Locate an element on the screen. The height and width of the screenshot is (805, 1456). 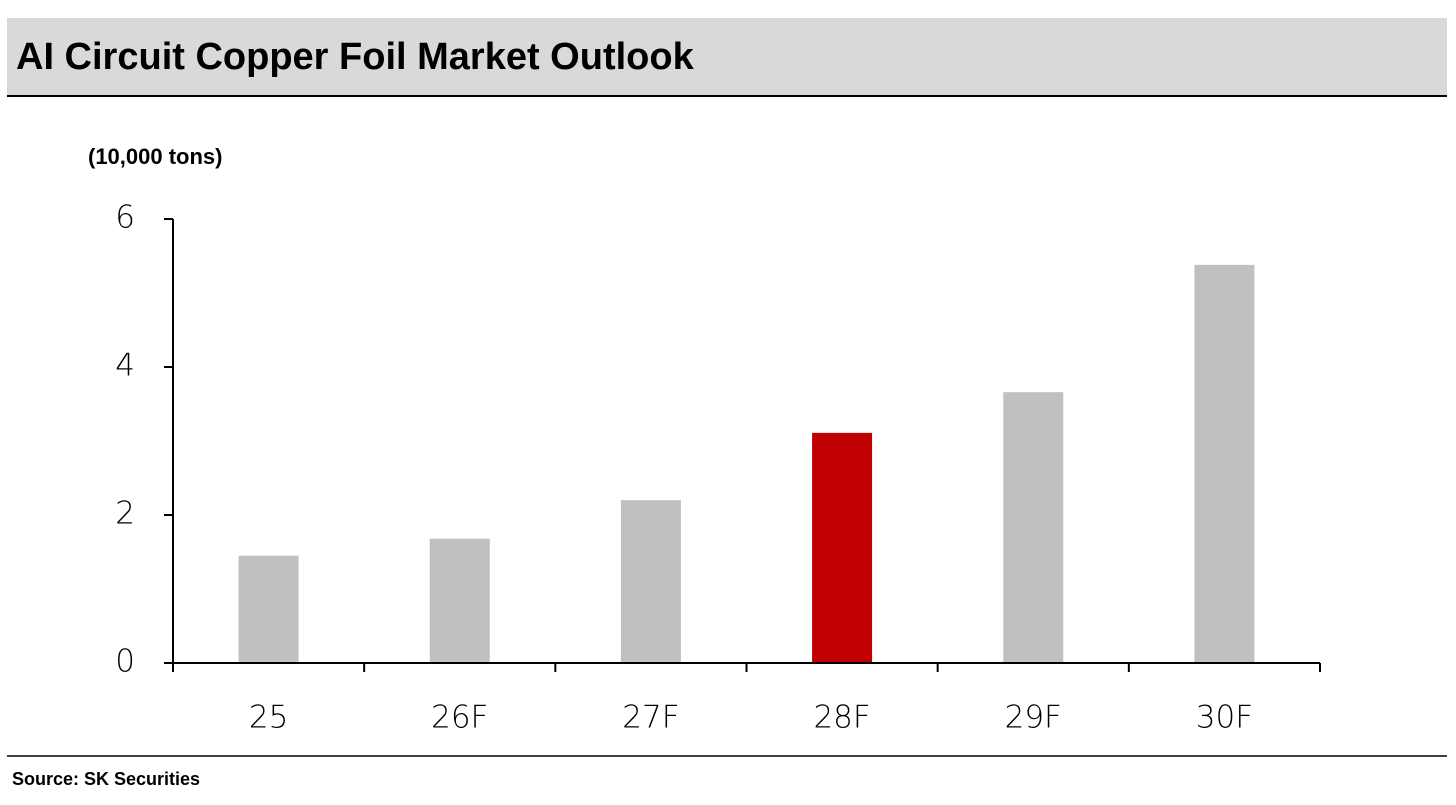
x-tick-label: 28F is located at coordinates (841, 718).